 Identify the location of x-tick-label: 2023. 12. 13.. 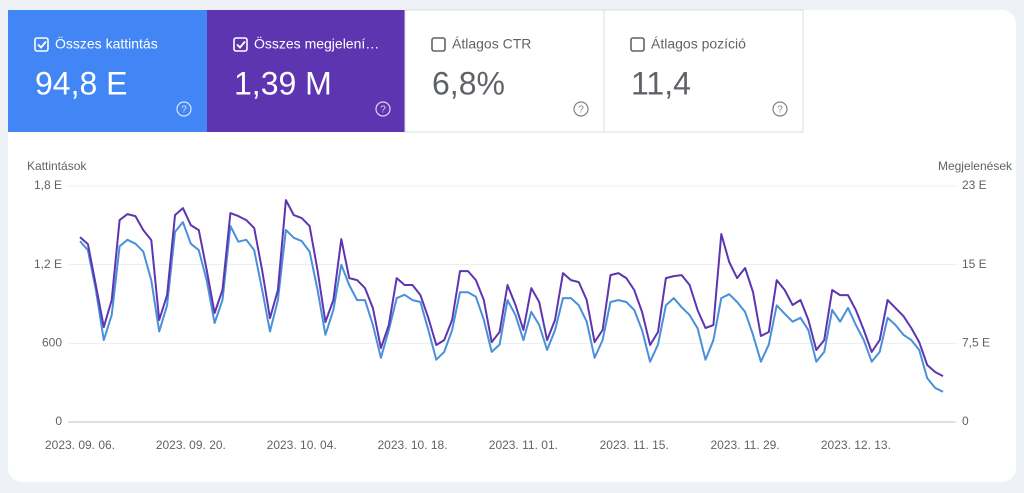
(856, 445).